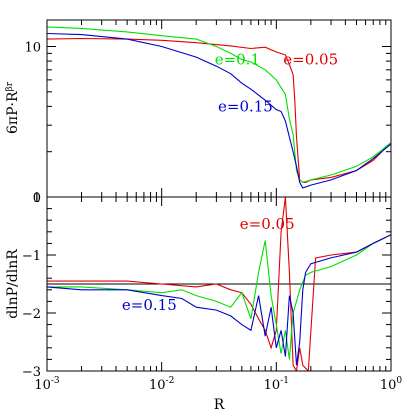 This screenshot has width=415, height=415. I want to click on x-tick-label-exponent: -3, so click(55, 381).